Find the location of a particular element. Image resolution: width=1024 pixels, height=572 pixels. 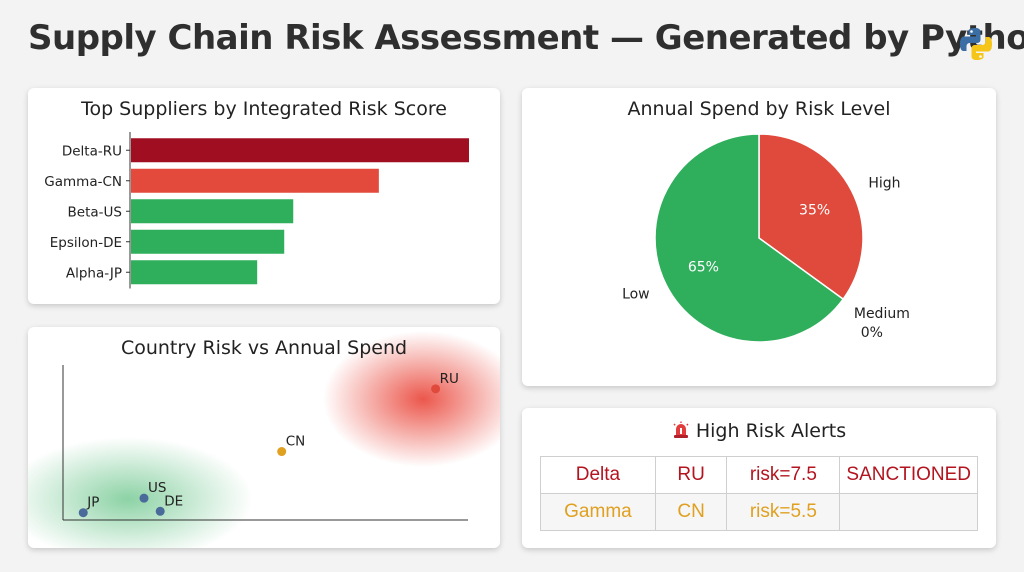

bar-delta-ru is located at coordinates (300, 150).